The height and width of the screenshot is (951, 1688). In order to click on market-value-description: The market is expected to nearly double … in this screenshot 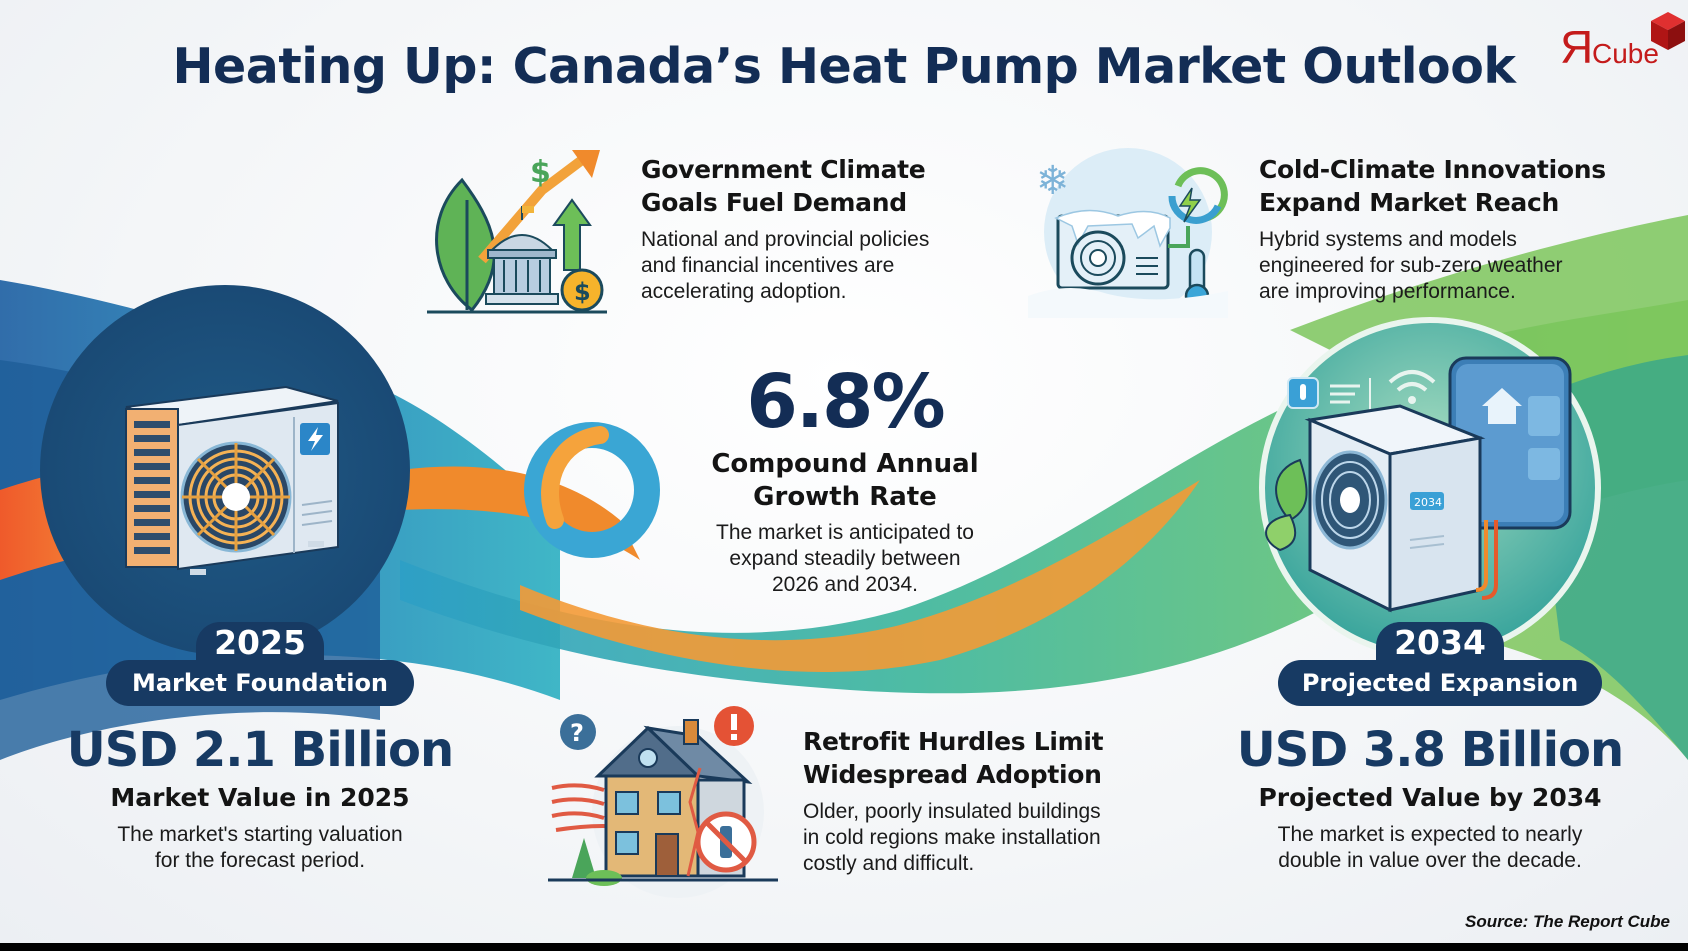, I will do `click(1430, 847)`.